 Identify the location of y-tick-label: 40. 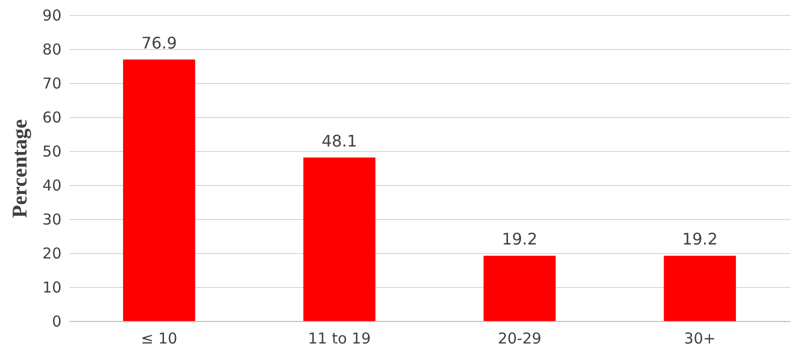
(52, 185).